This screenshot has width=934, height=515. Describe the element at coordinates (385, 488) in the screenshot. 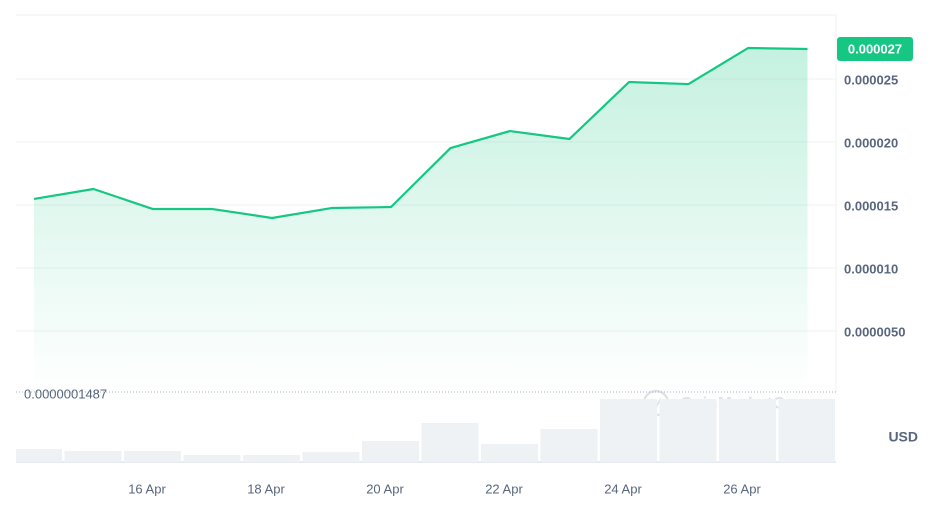

I see `x-tick-label: 20 Apr` at that location.